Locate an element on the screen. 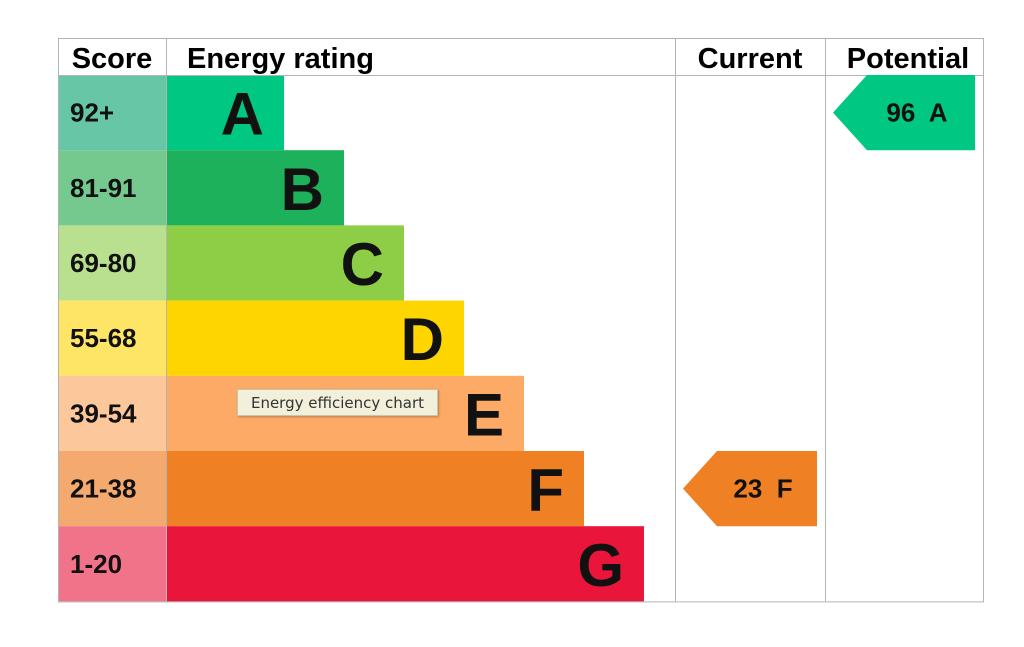  score-cell-f is located at coordinates (112, 489).